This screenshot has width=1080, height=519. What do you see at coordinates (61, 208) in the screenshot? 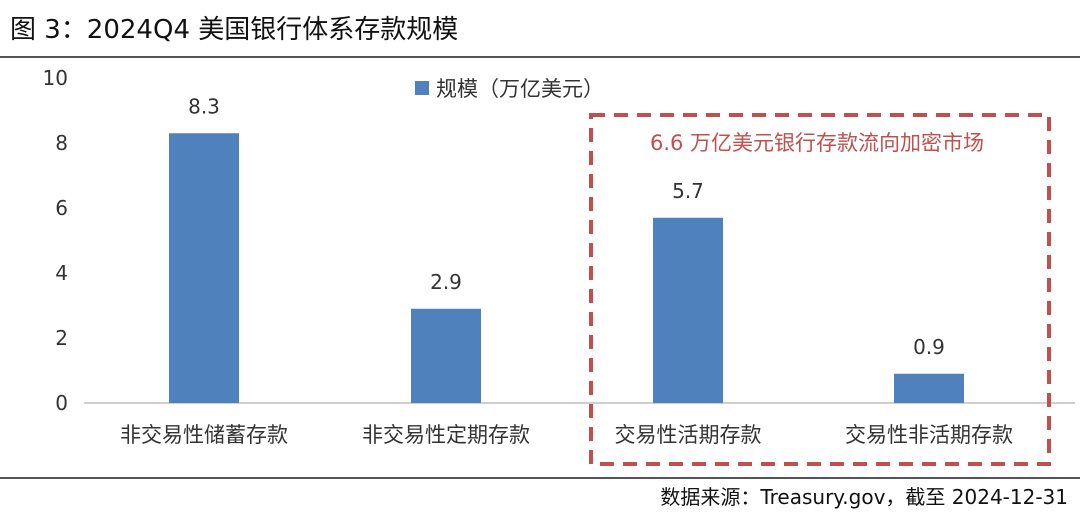
I see `y-tick-label: 6` at bounding box center [61, 208].